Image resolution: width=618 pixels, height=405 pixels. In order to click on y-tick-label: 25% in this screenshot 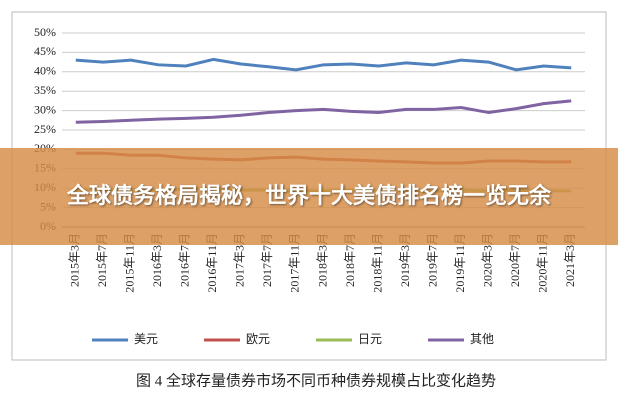, I will do `click(45, 129)`.